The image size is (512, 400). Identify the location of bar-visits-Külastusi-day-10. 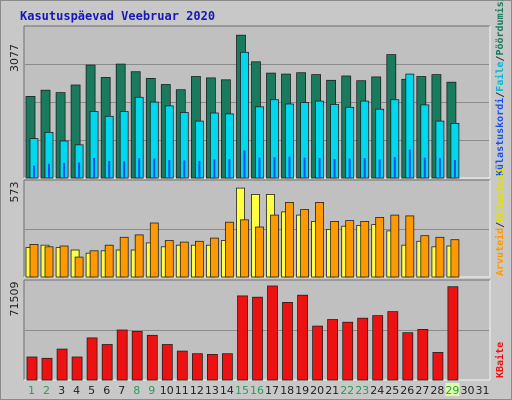
(169, 259).